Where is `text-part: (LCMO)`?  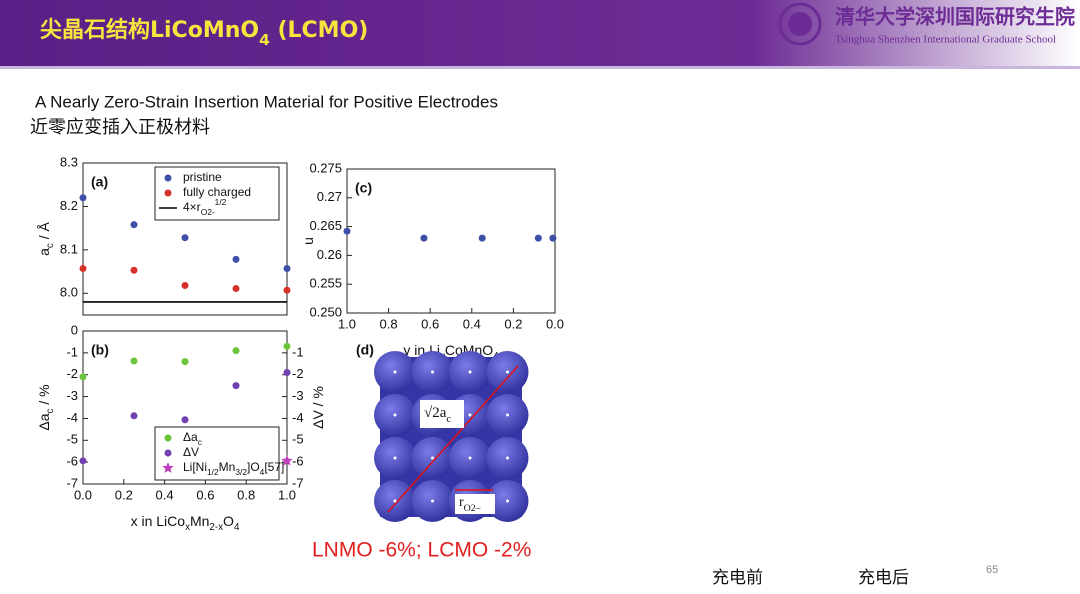 text-part: (LCMO) is located at coordinates (319, 30).